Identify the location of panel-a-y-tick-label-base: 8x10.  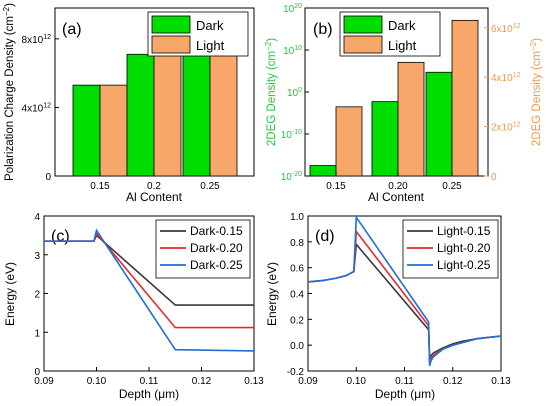
(33, 40).